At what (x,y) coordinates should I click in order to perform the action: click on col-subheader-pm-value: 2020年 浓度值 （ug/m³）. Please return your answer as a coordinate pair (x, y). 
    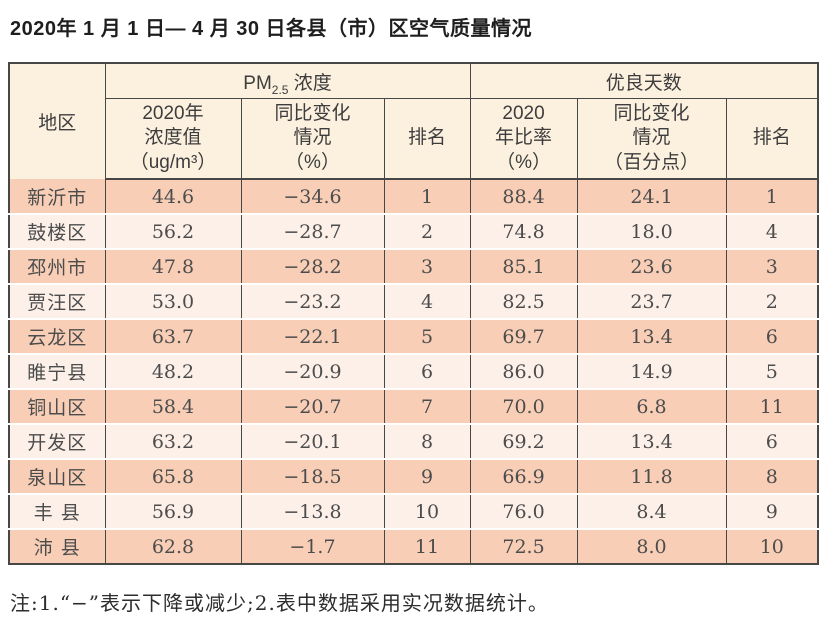
    Looking at the image, I should click on (172, 139).